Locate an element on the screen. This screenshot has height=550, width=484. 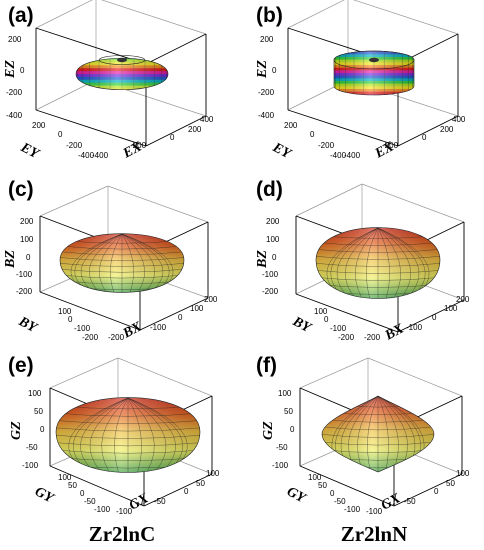
x-ticks: -200 -100 0 100 200 is located at coordinates (163, 318).